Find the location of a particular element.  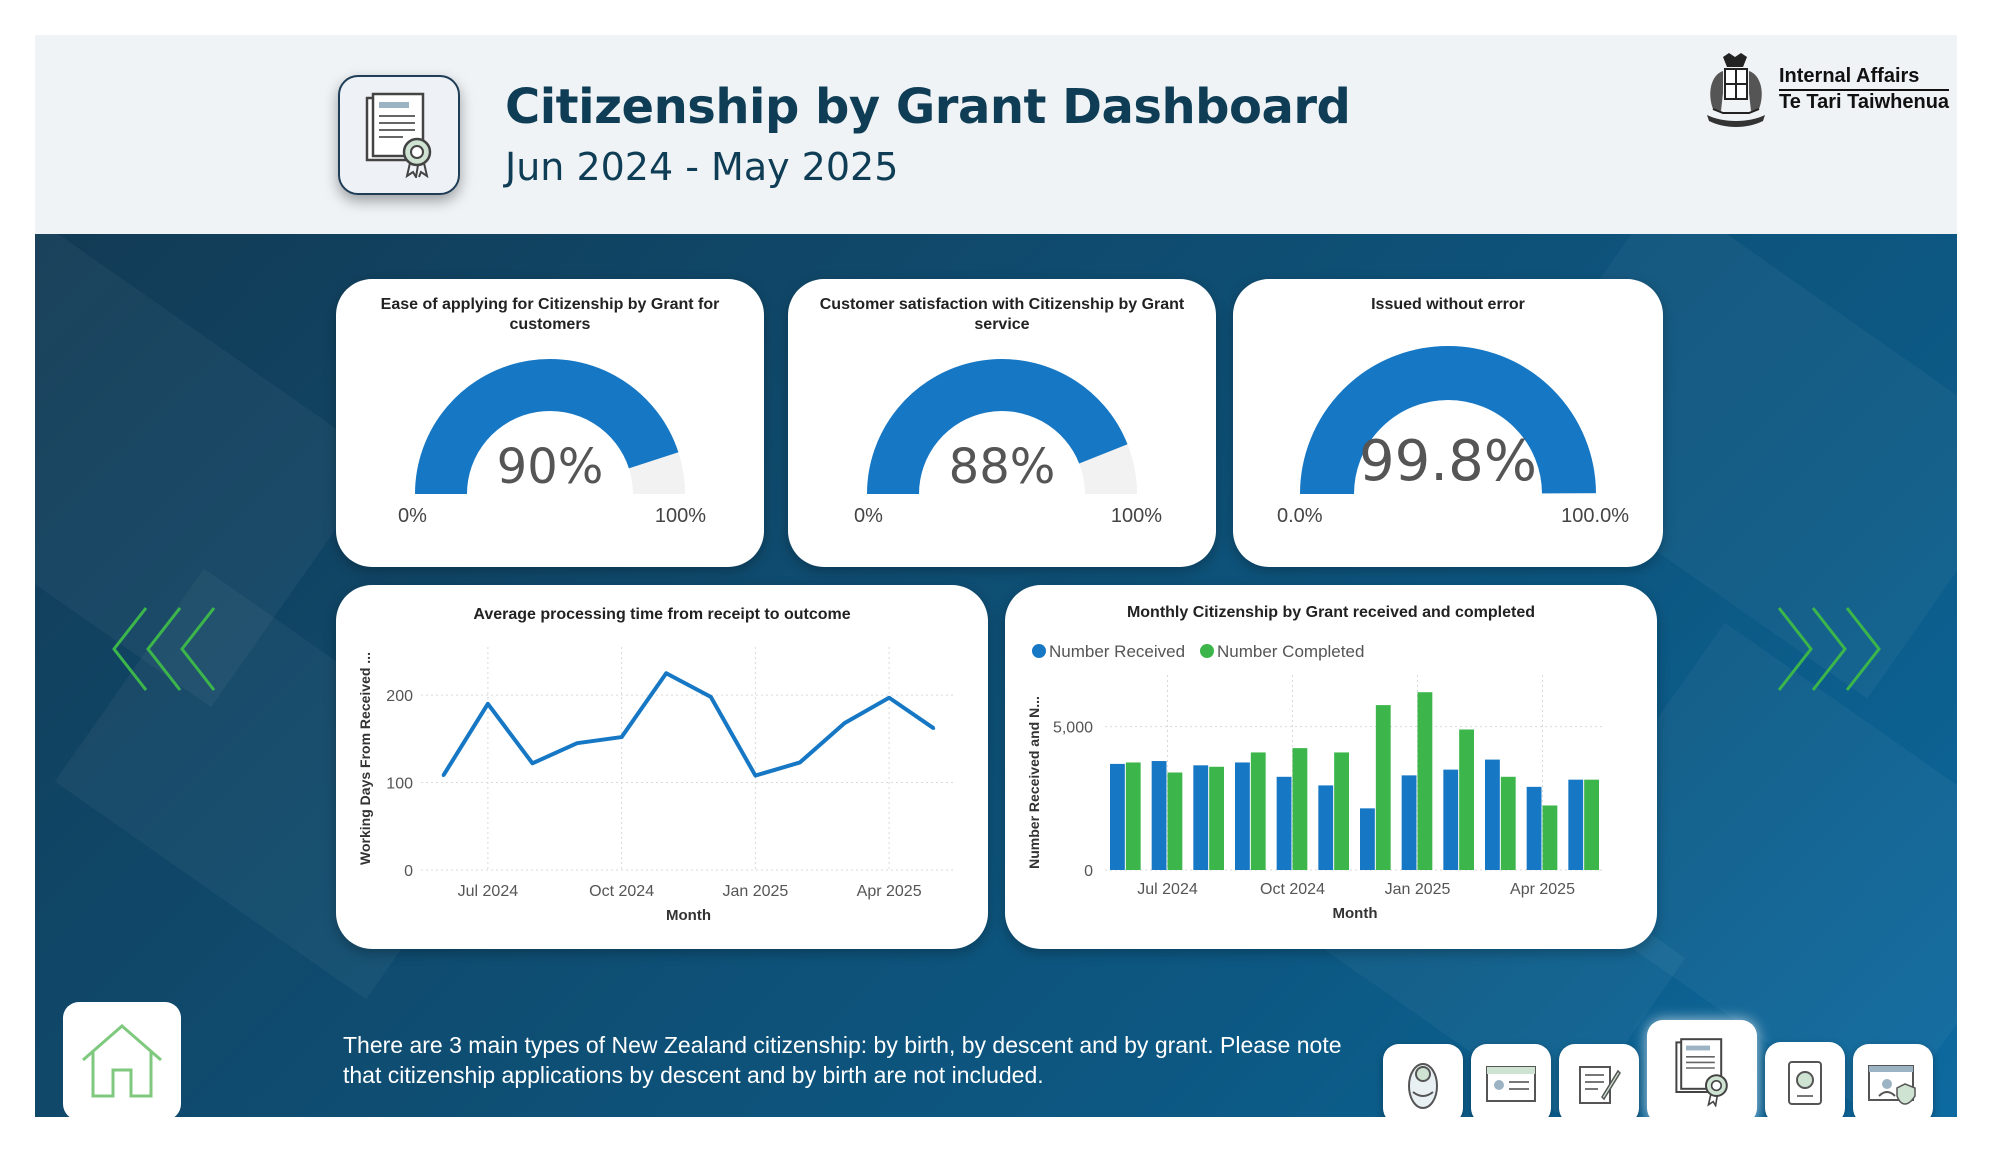

gauge-title: Issued without error is located at coordinates (1448, 304).